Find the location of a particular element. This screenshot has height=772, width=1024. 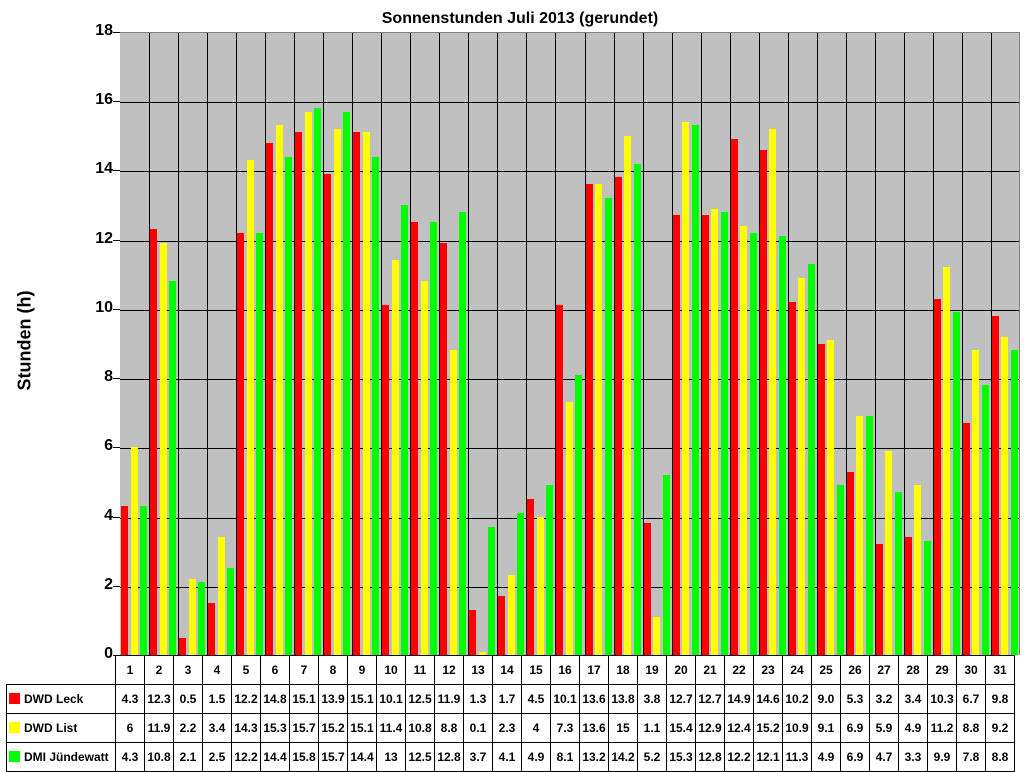

table-cell: 4.5 is located at coordinates (536, 699).